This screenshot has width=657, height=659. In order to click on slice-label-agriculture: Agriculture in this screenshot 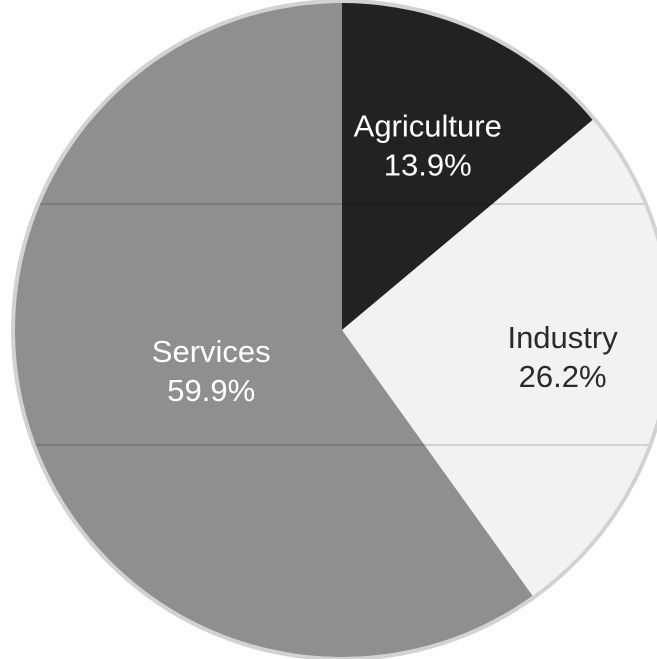, I will do `click(428, 125)`.